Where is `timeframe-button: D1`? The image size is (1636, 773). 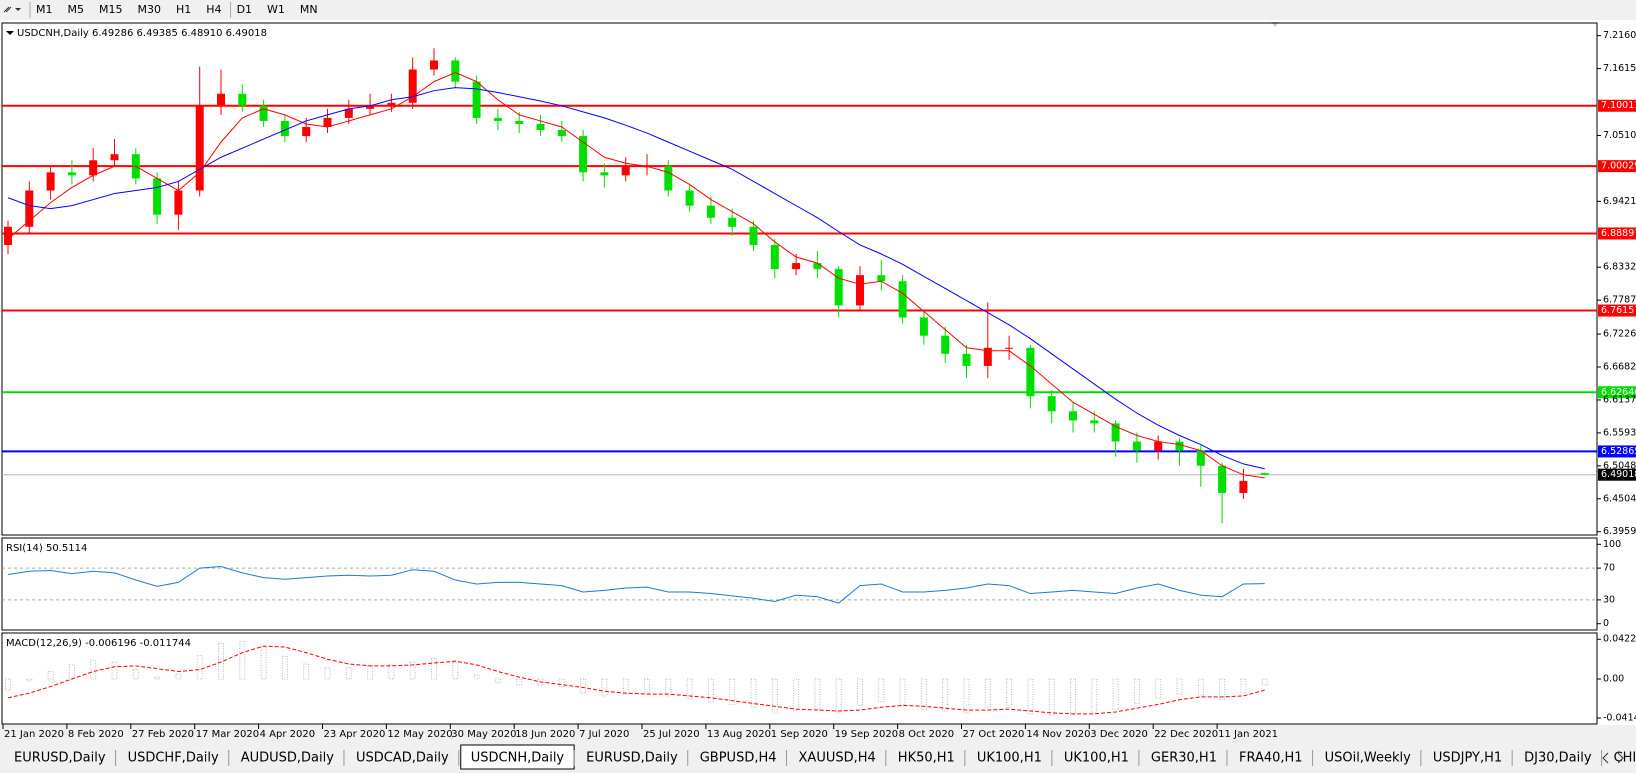
timeframe-button: D1 is located at coordinates (244, 9).